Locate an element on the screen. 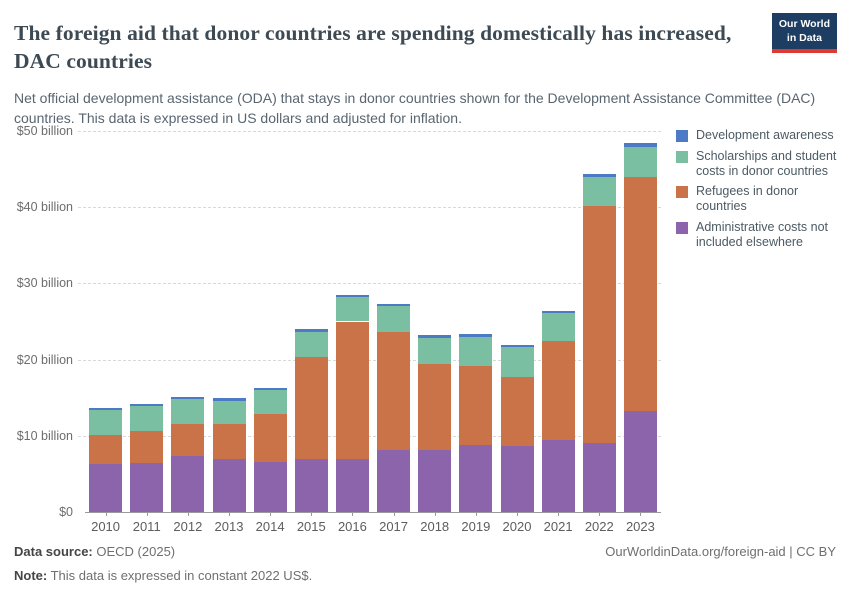 The image size is (850, 600). x-axis-tick-2016 is located at coordinates (353, 514).